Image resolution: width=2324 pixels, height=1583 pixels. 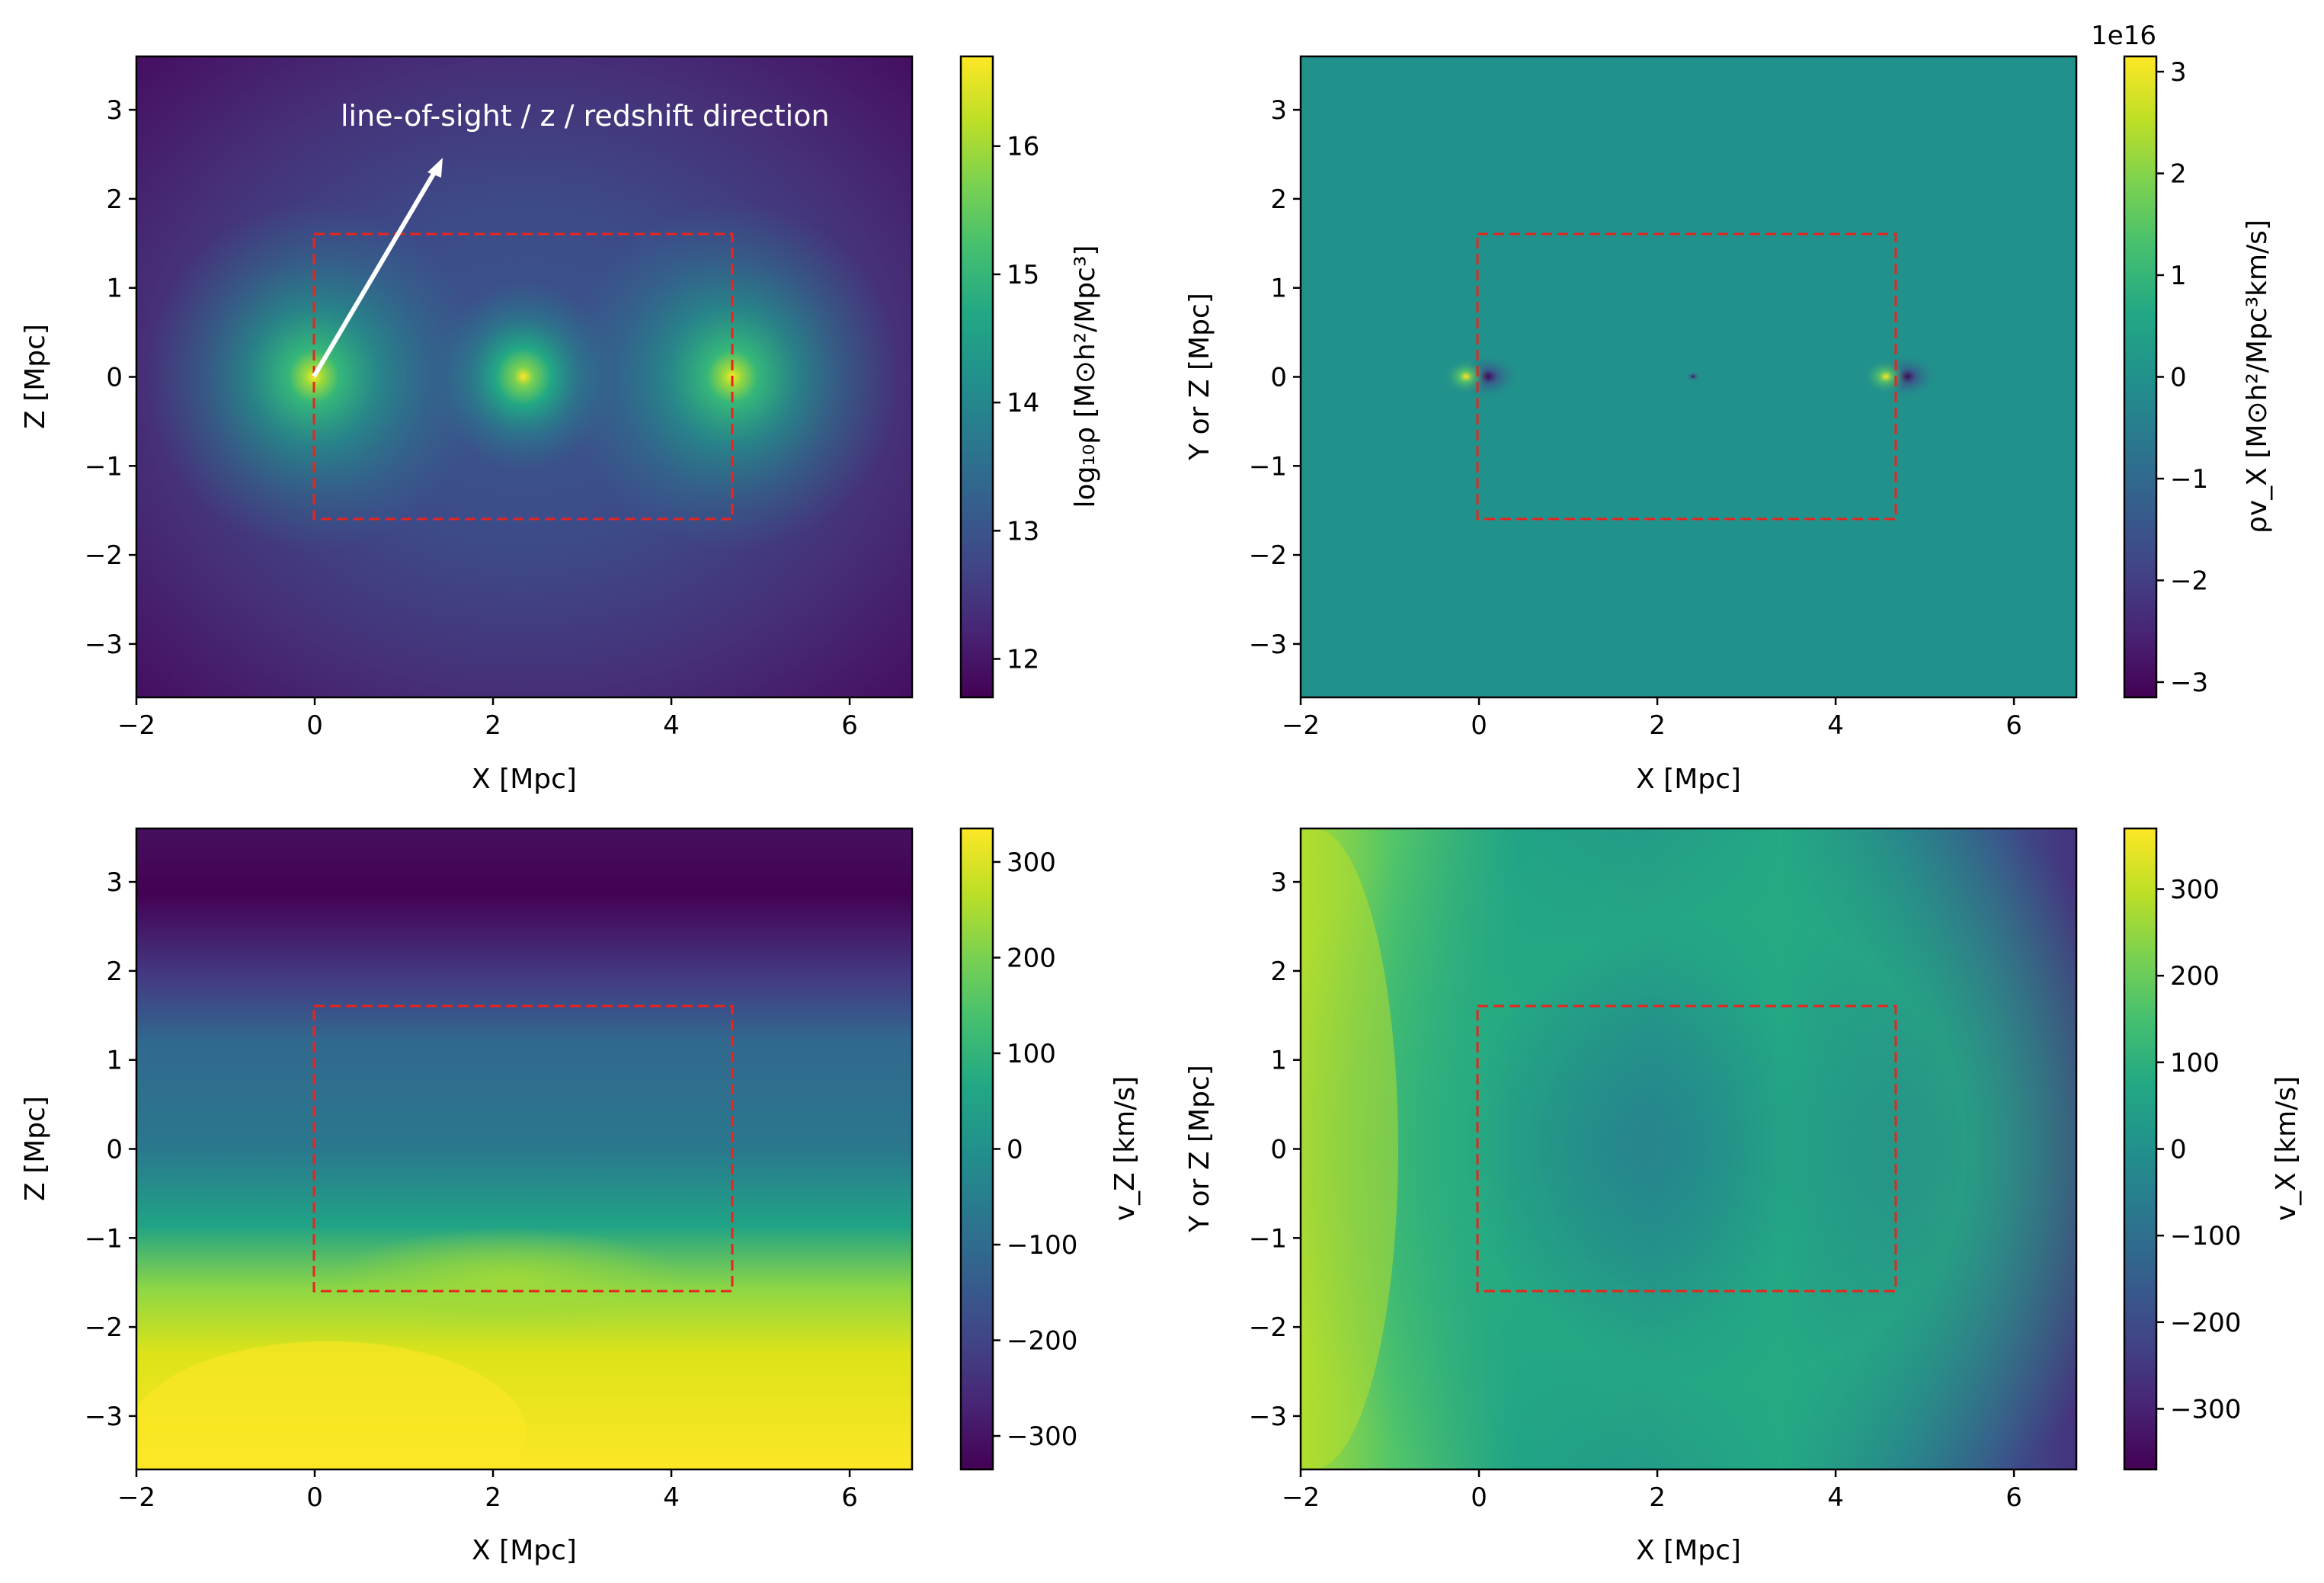 I want to click on y-axis-label: Z [Mpc], so click(x=35, y=1148).